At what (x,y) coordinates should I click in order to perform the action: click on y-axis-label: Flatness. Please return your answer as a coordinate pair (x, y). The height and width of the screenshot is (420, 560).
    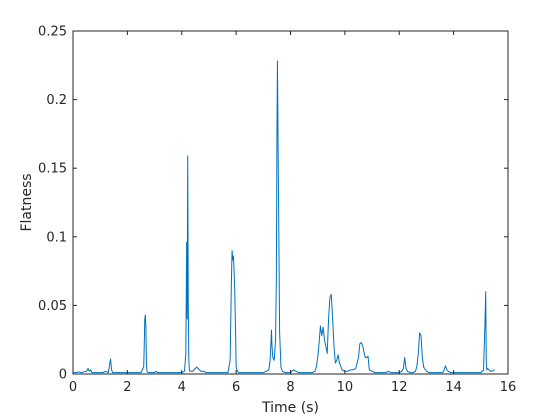
    Looking at the image, I should click on (27, 202).